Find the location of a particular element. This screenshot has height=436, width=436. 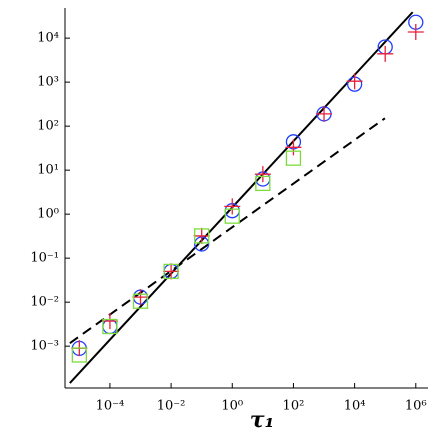

x-axis-label: τ₁ is located at coordinates (262, 420).